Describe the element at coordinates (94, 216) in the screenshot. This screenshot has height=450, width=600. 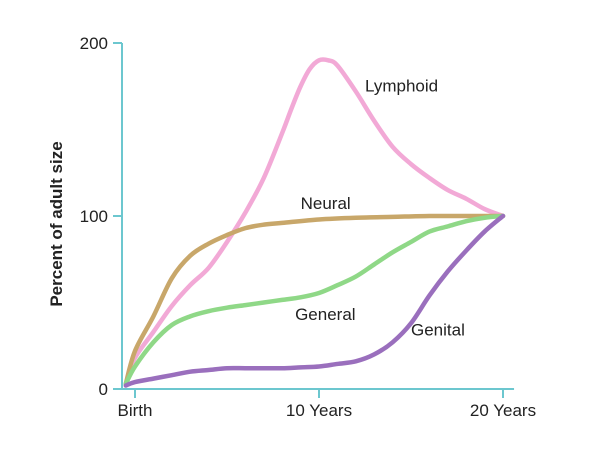
I see `y-tick-label: 100` at that location.